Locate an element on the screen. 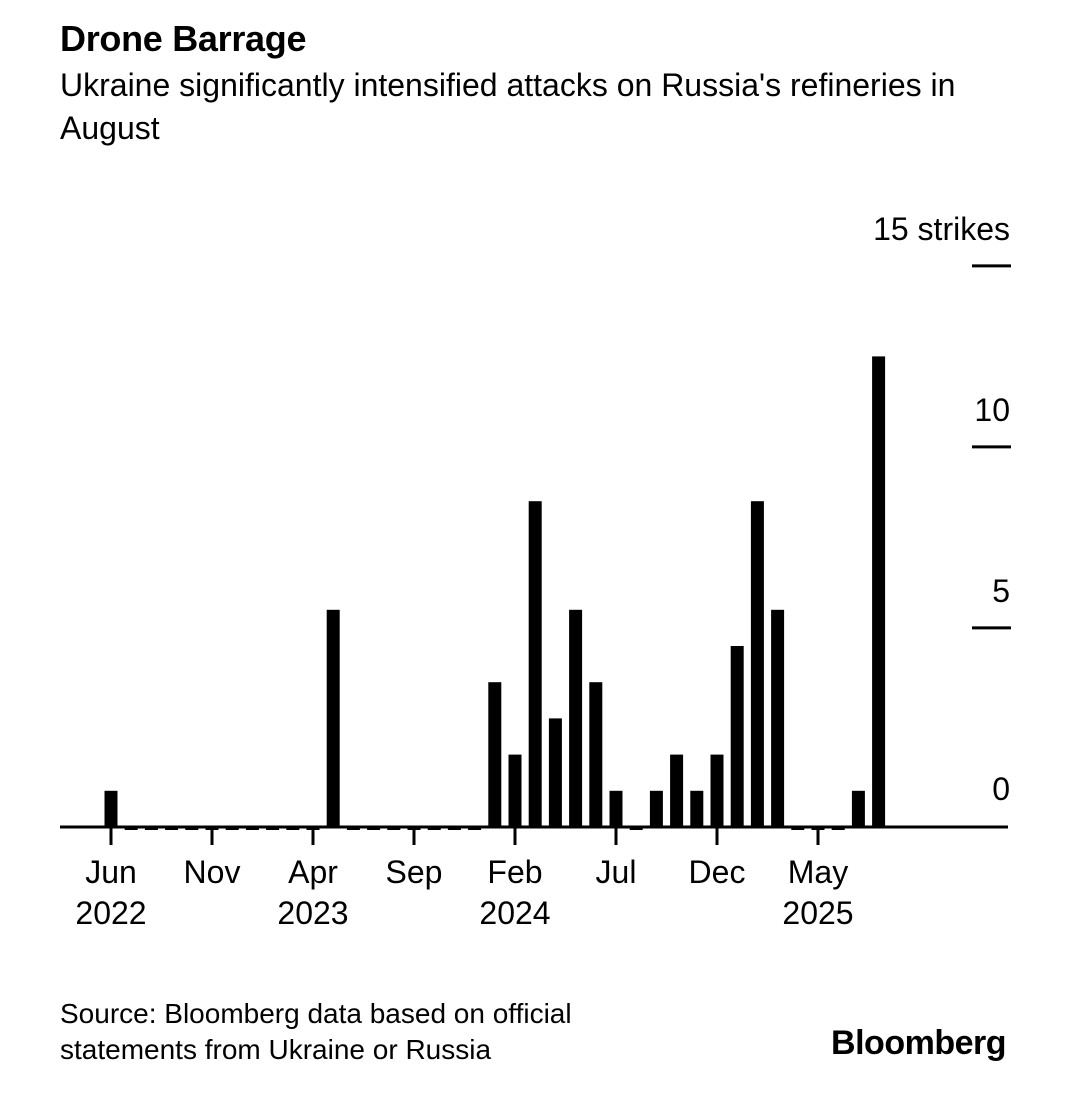 This screenshot has height=1110, width=1080. bar-sep-2024 is located at coordinates (656, 808).